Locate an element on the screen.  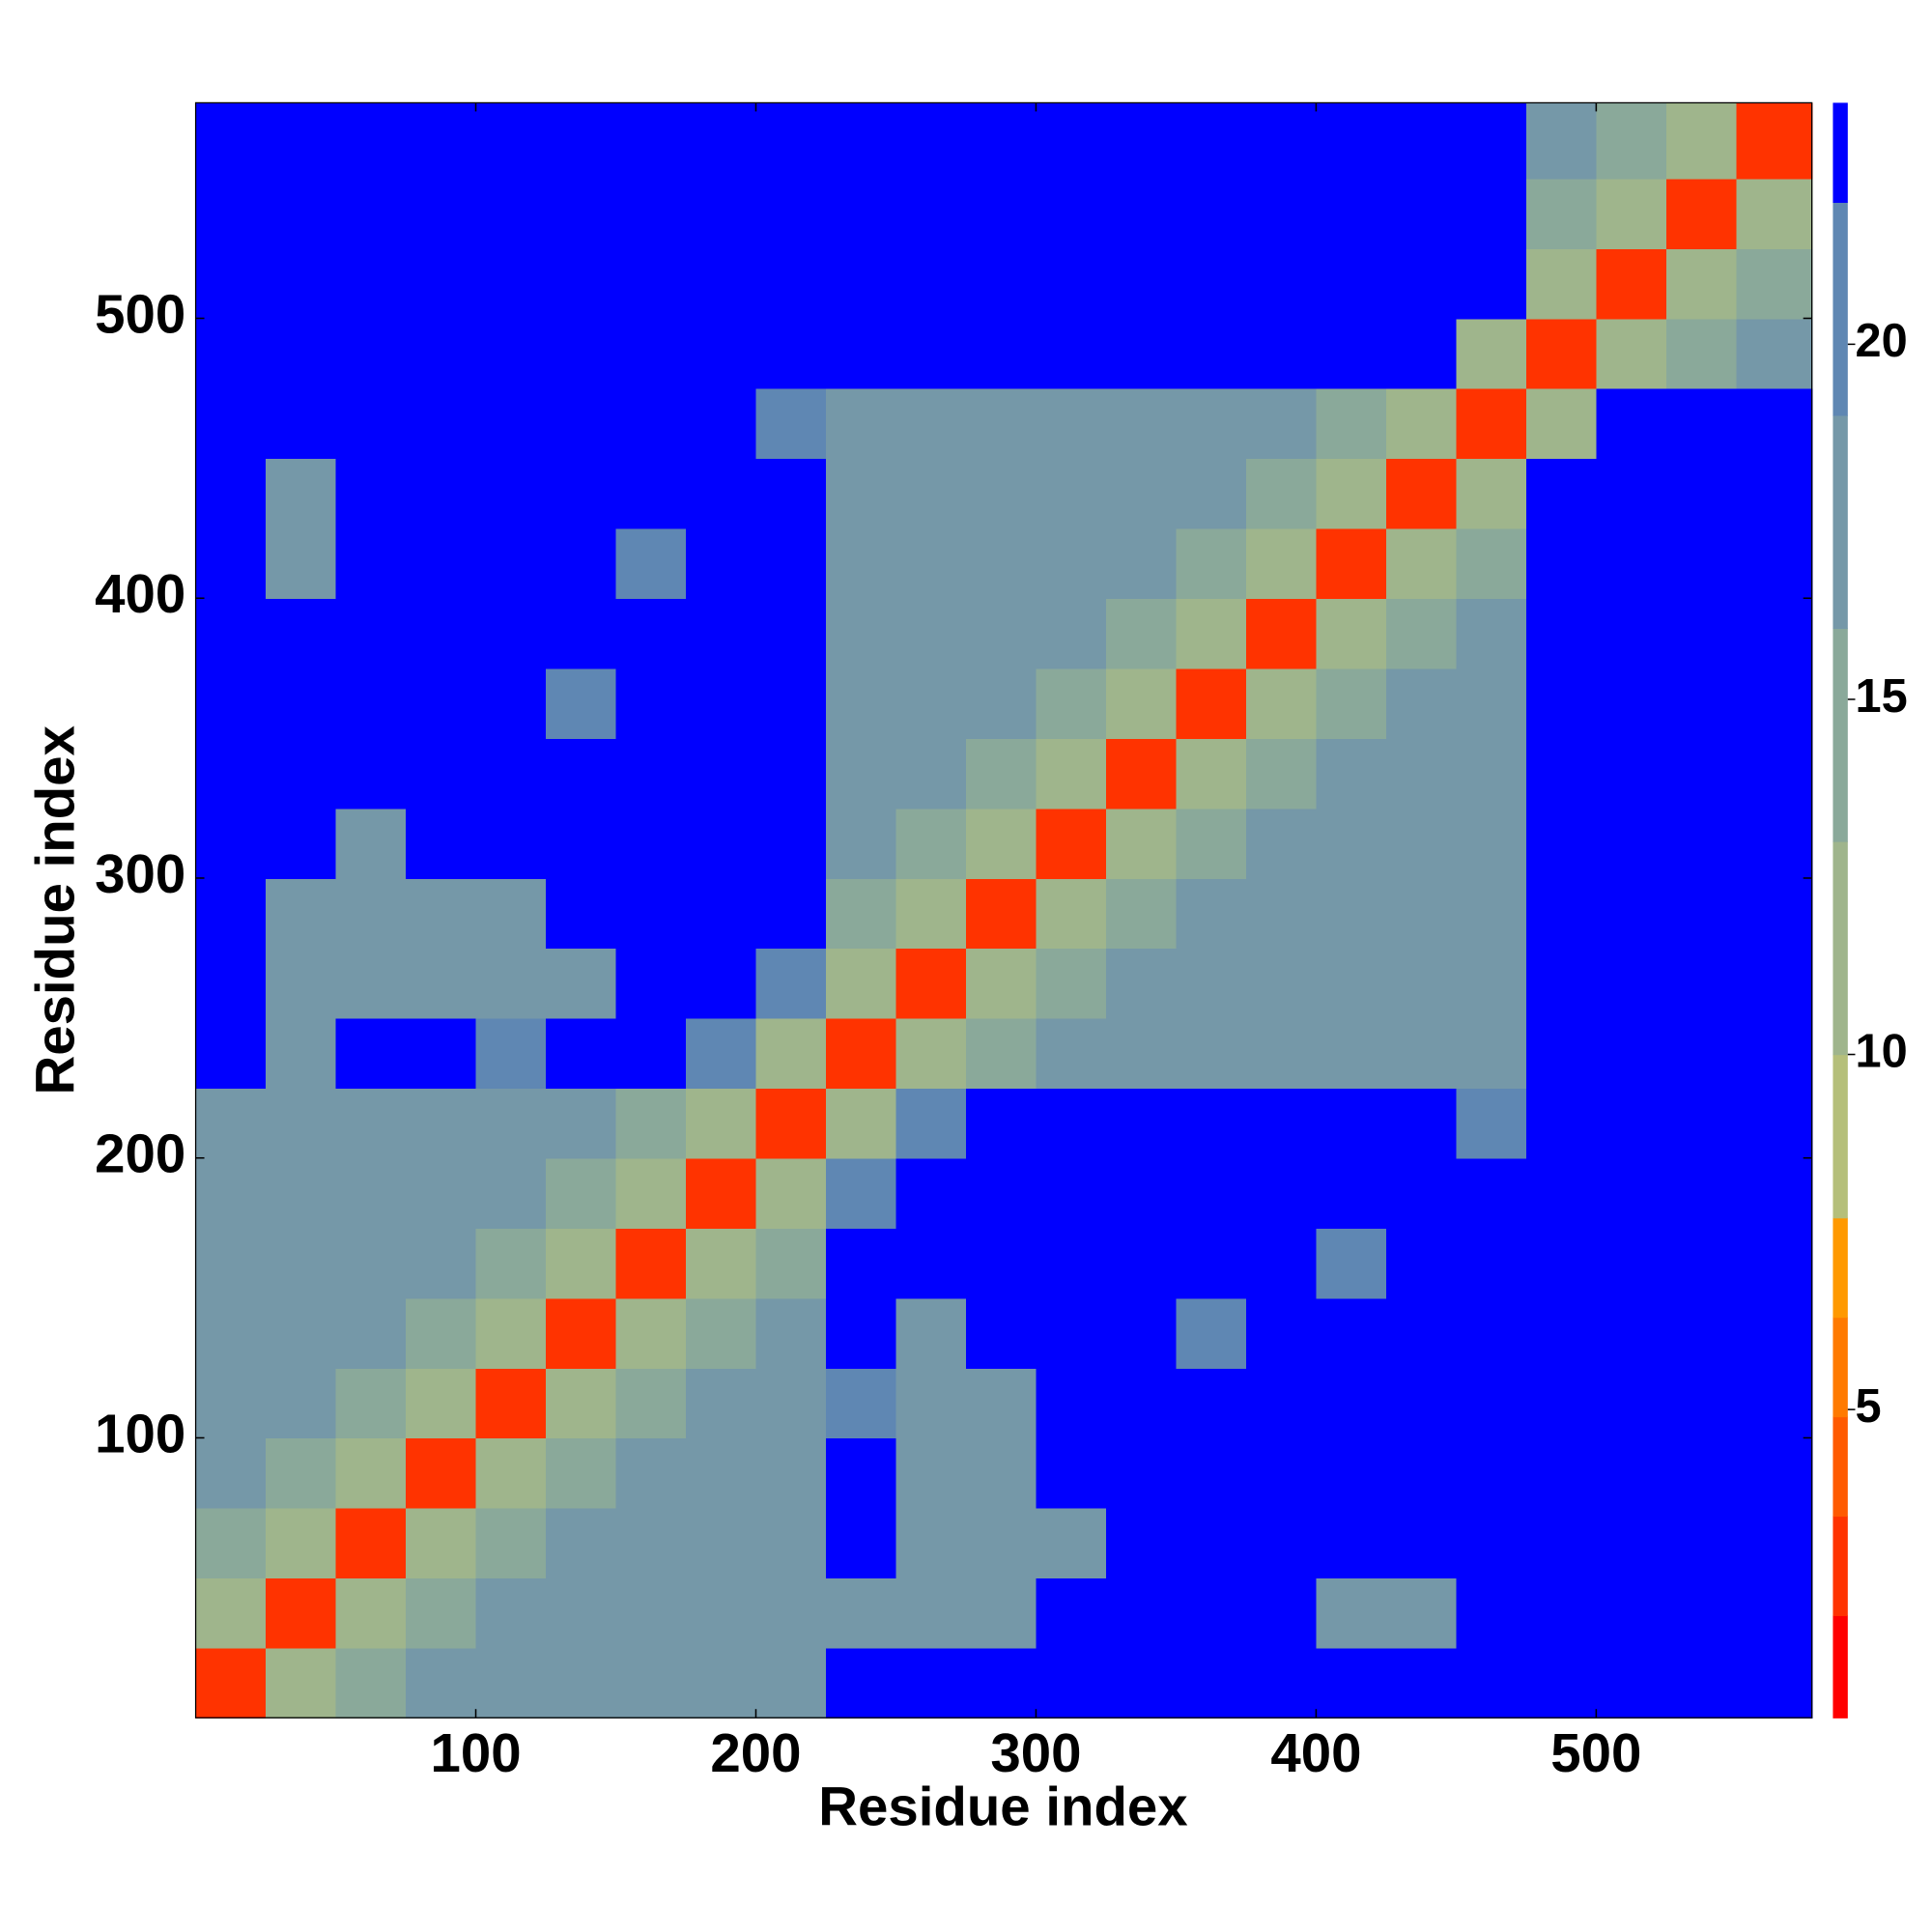
y-tick-label: 300 is located at coordinates (140, 873).